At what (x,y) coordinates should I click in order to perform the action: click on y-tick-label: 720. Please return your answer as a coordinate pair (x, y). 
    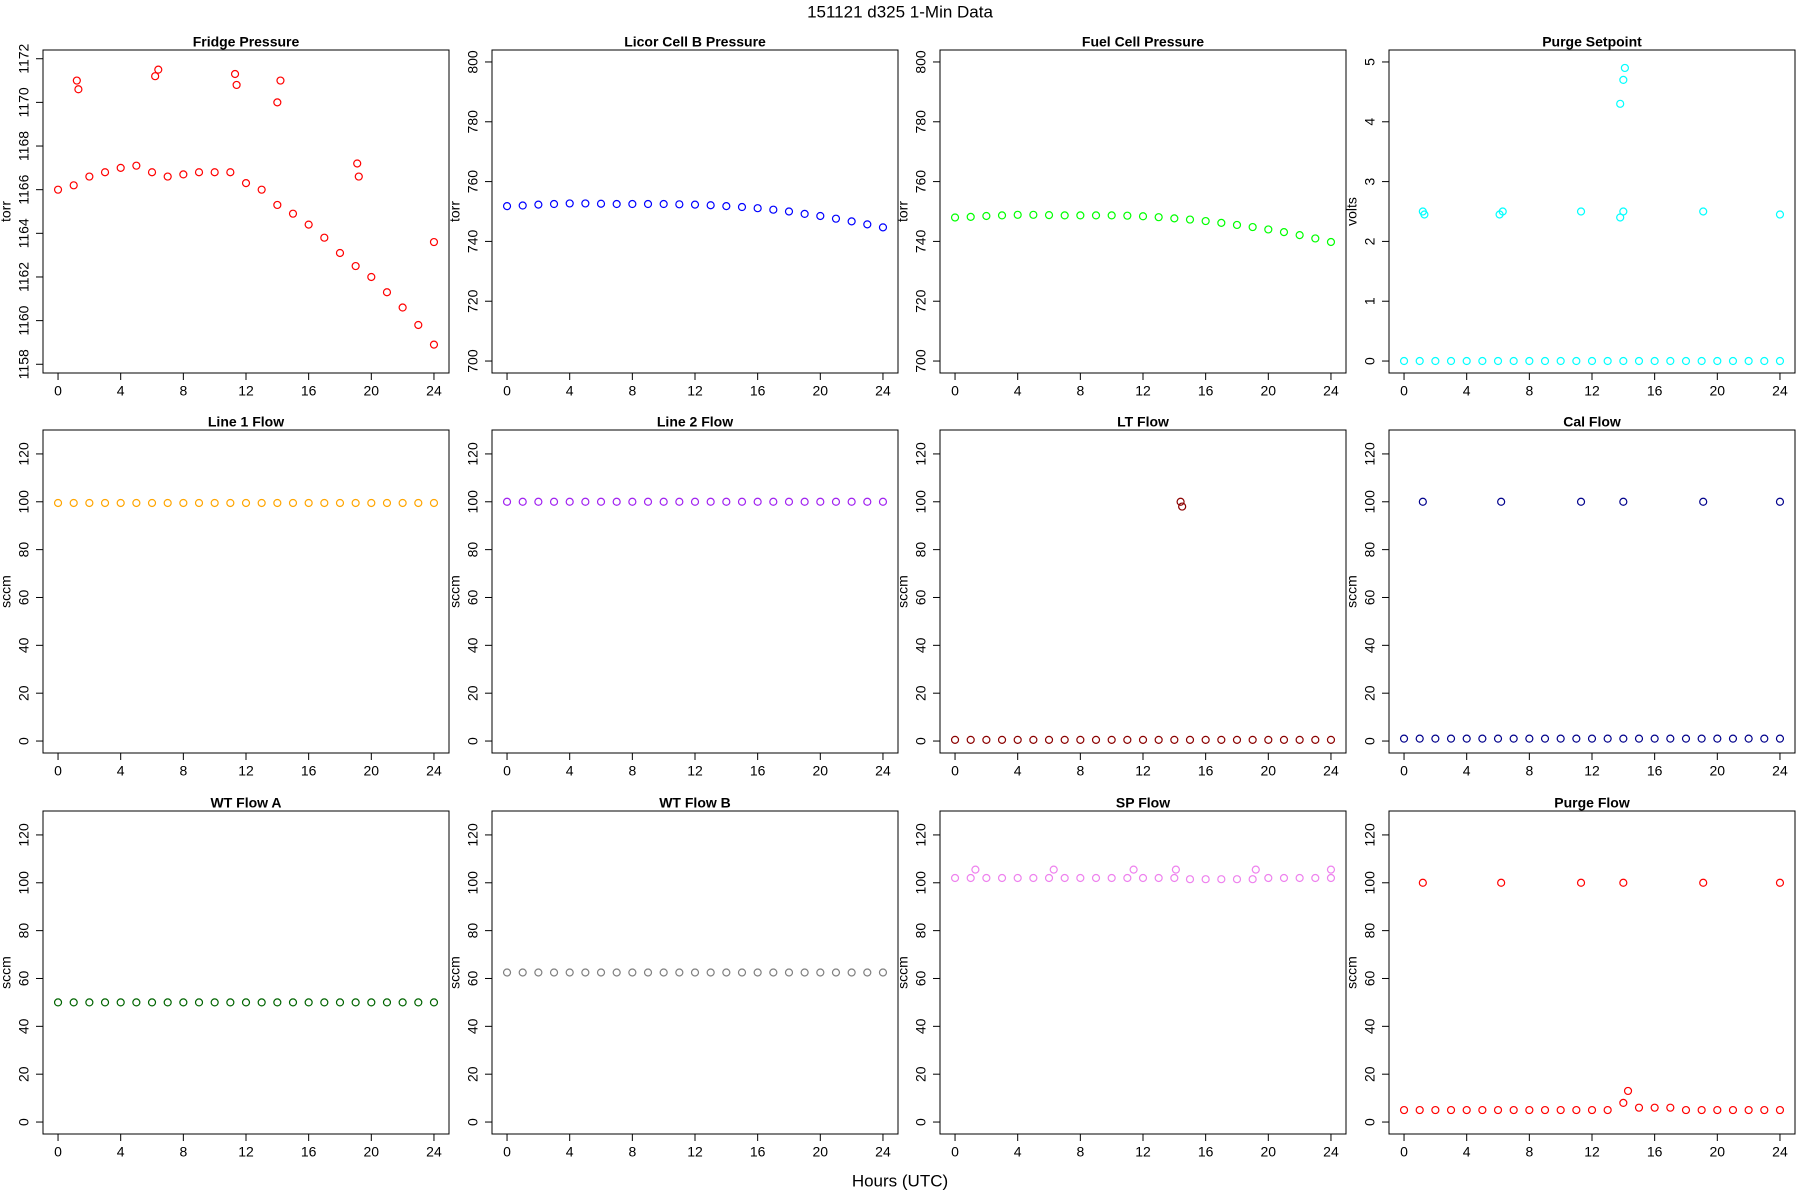
    Looking at the image, I should click on (473, 301).